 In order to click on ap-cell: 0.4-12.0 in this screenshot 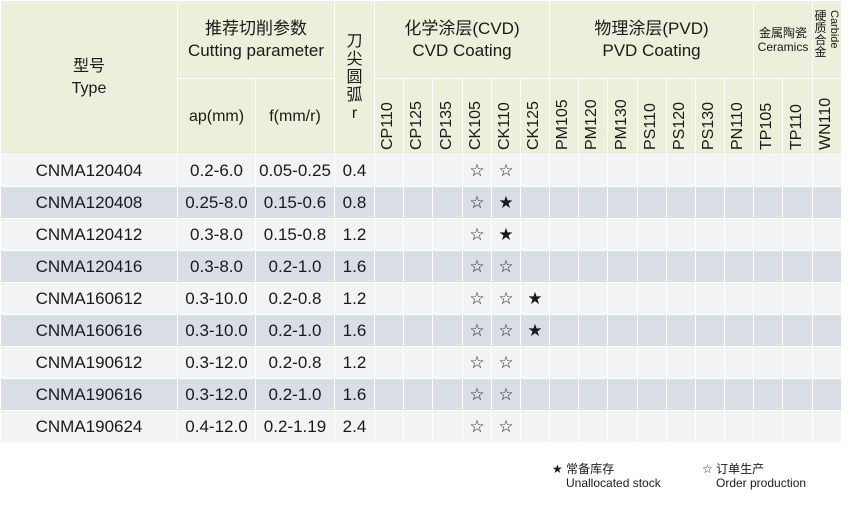, I will do `click(216, 426)`.